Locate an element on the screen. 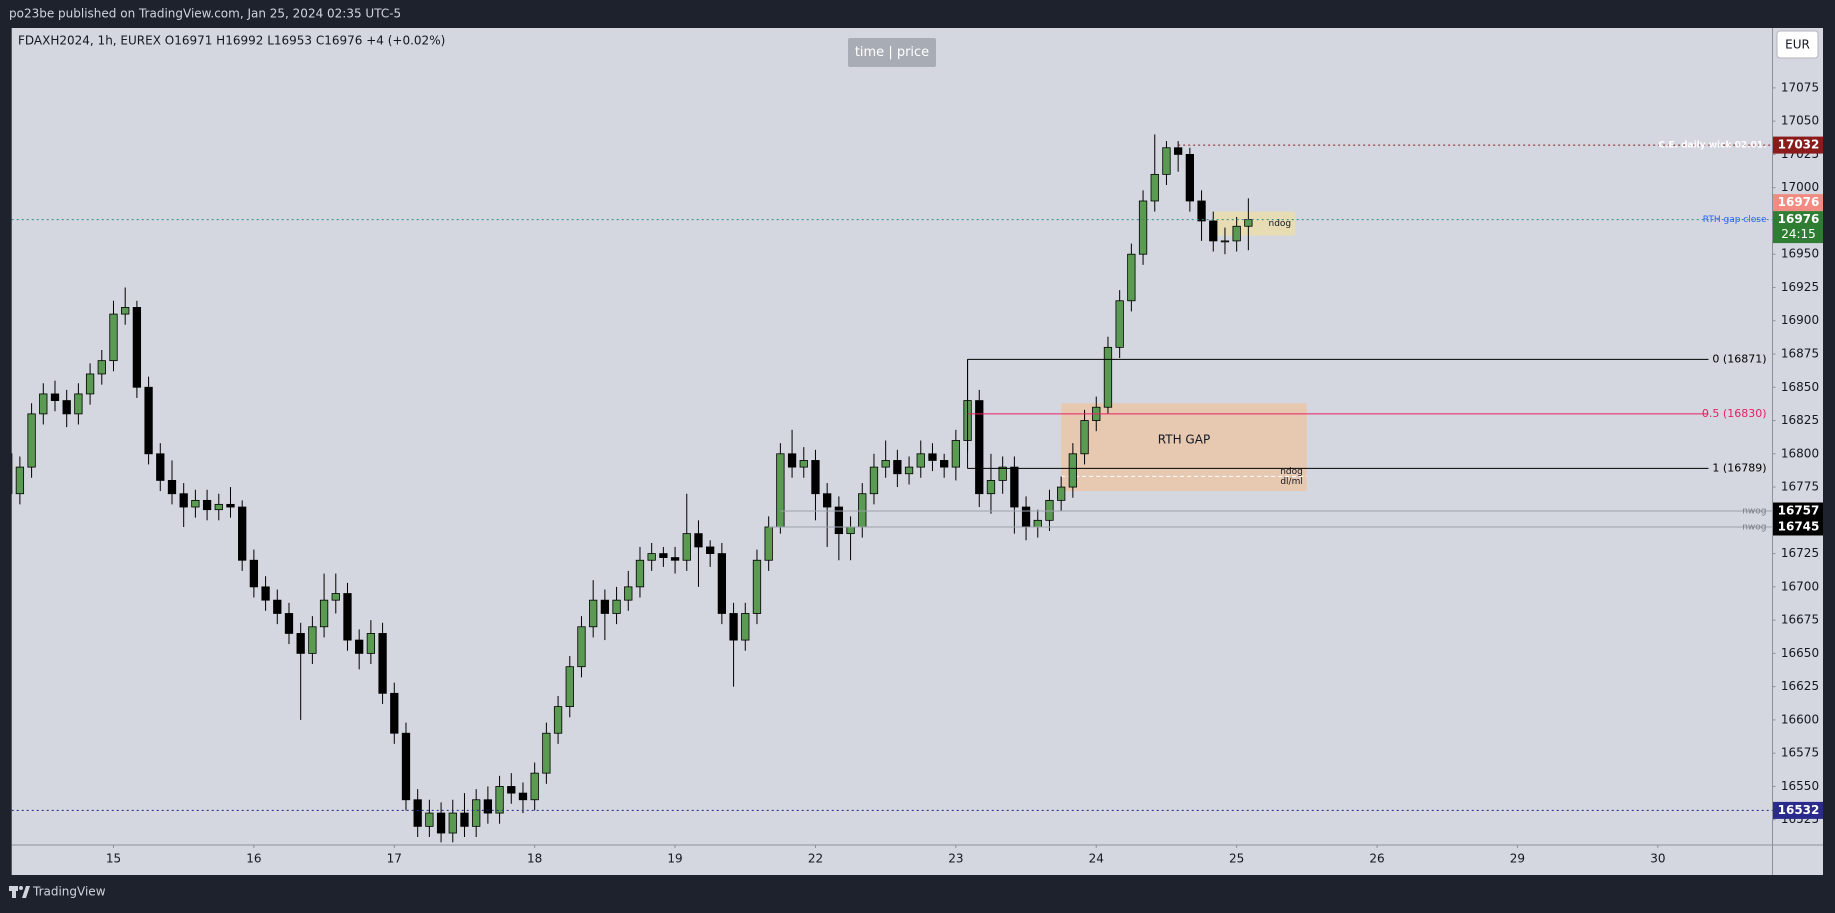 This screenshot has width=1835, height=913. zone-label: RTH GAP is located at coordinates (1184, 439).